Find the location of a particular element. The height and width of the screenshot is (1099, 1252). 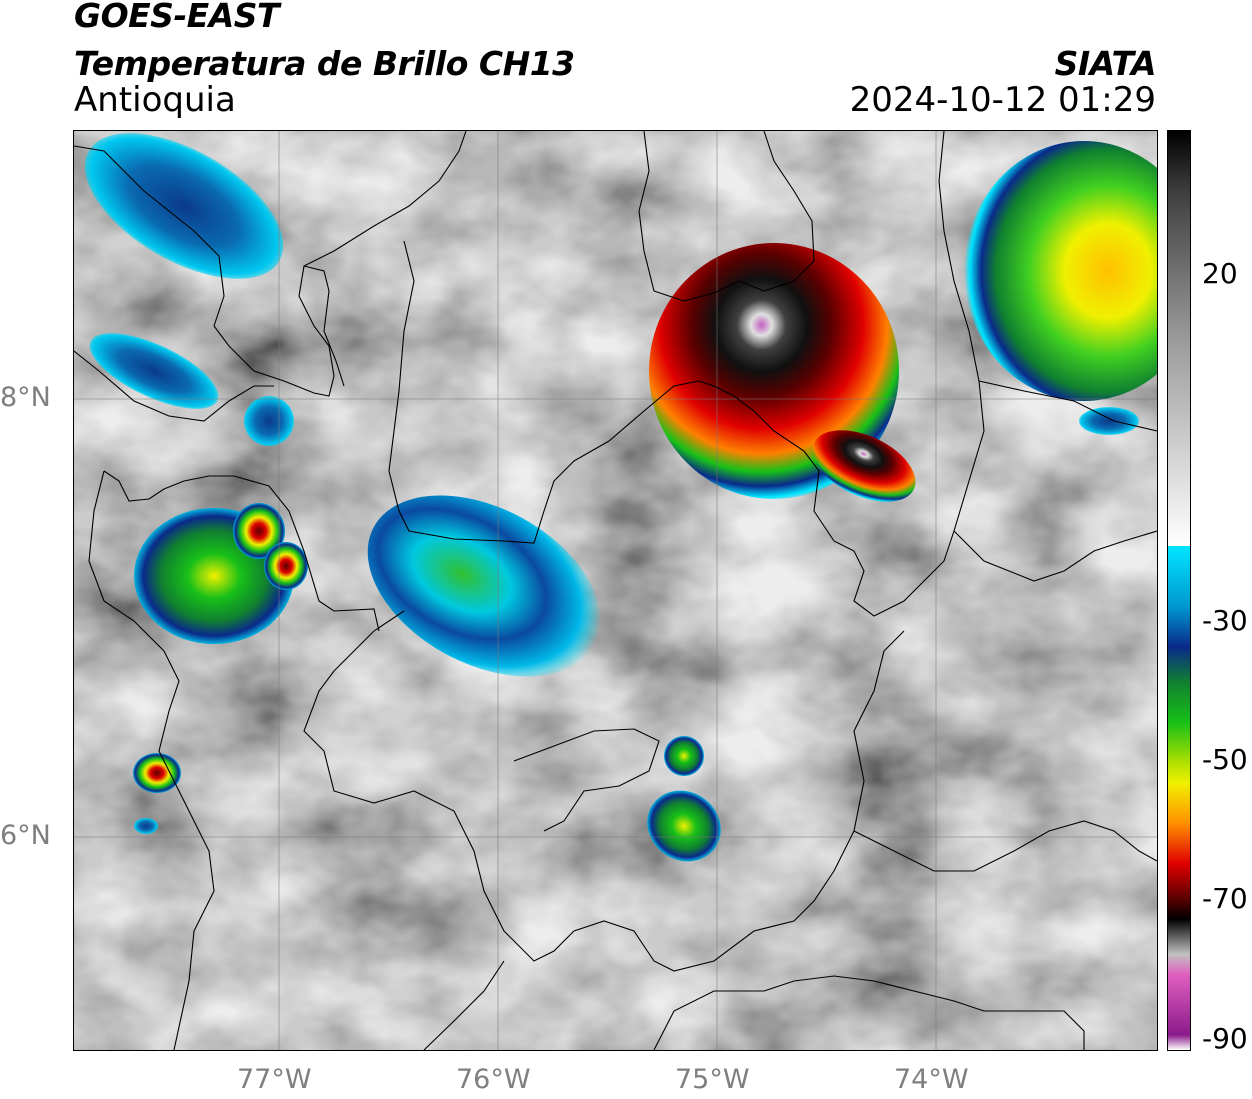

satellite-title-text: GOES-EAST is located at coordinates (177, 17).